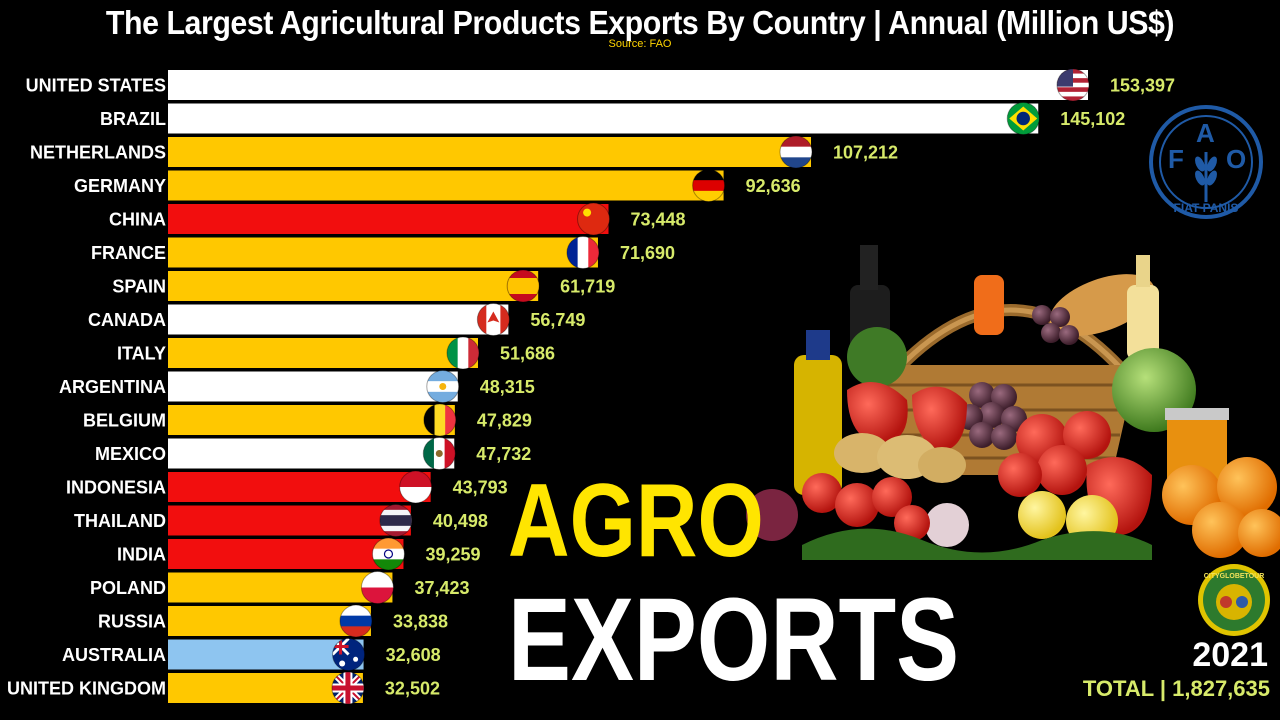 The width and height of the screenshot is (1280, 720). I want to click on category-label: SPAIN, so click(139, 287).